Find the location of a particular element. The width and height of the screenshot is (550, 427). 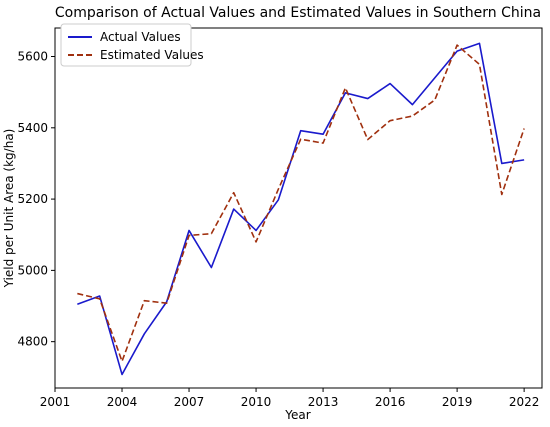

x-axis: 2001 2004 2007 2010 2013 2016 2019 2022 is located at coordinates (290, 398).